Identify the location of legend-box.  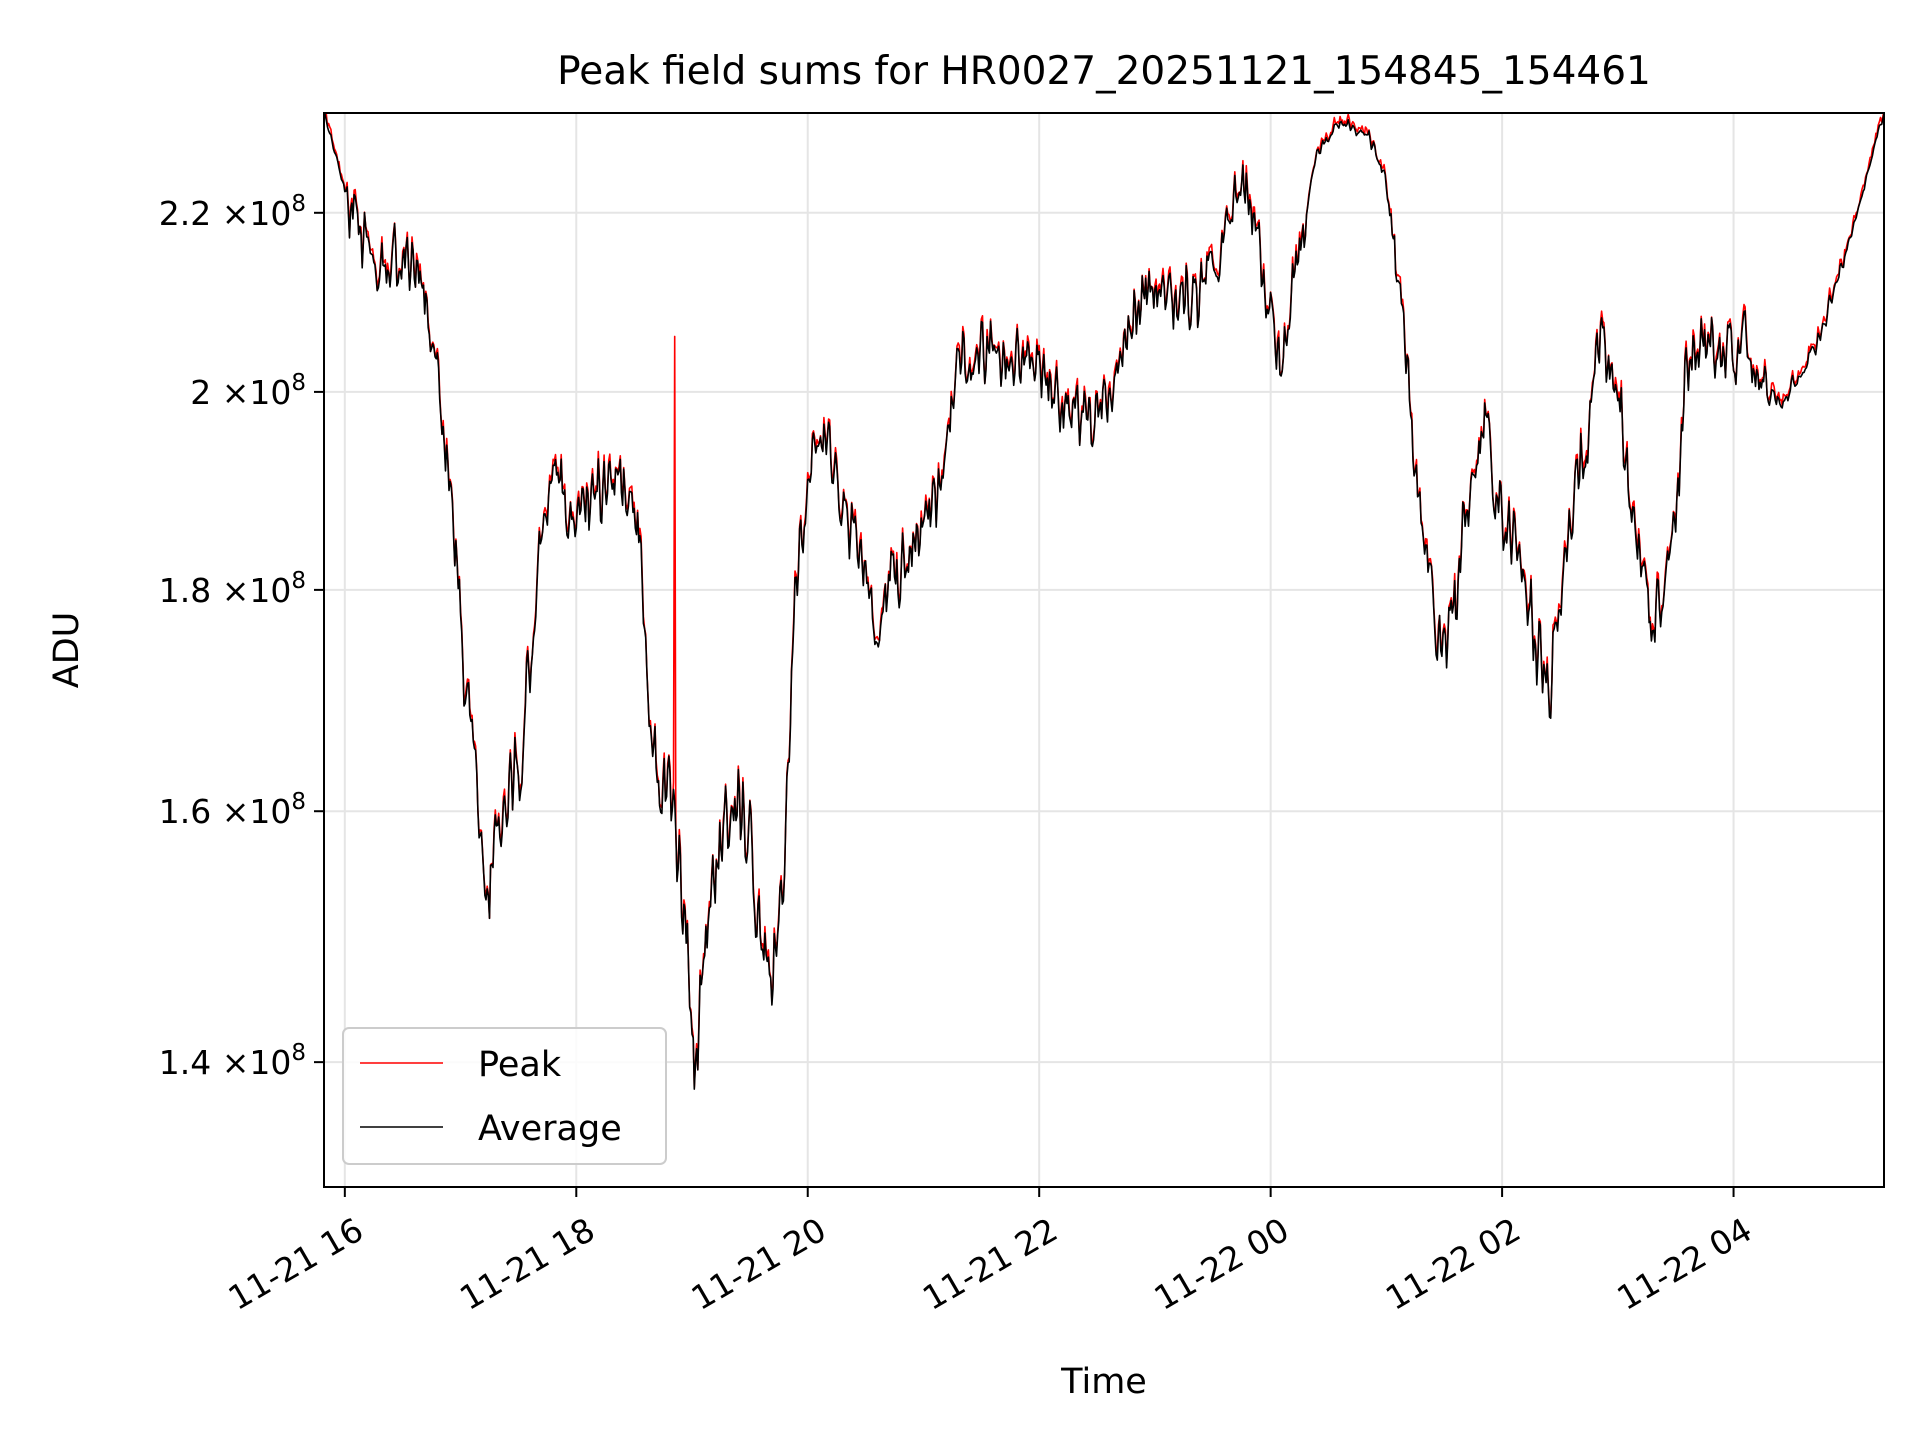
(504, 1096).